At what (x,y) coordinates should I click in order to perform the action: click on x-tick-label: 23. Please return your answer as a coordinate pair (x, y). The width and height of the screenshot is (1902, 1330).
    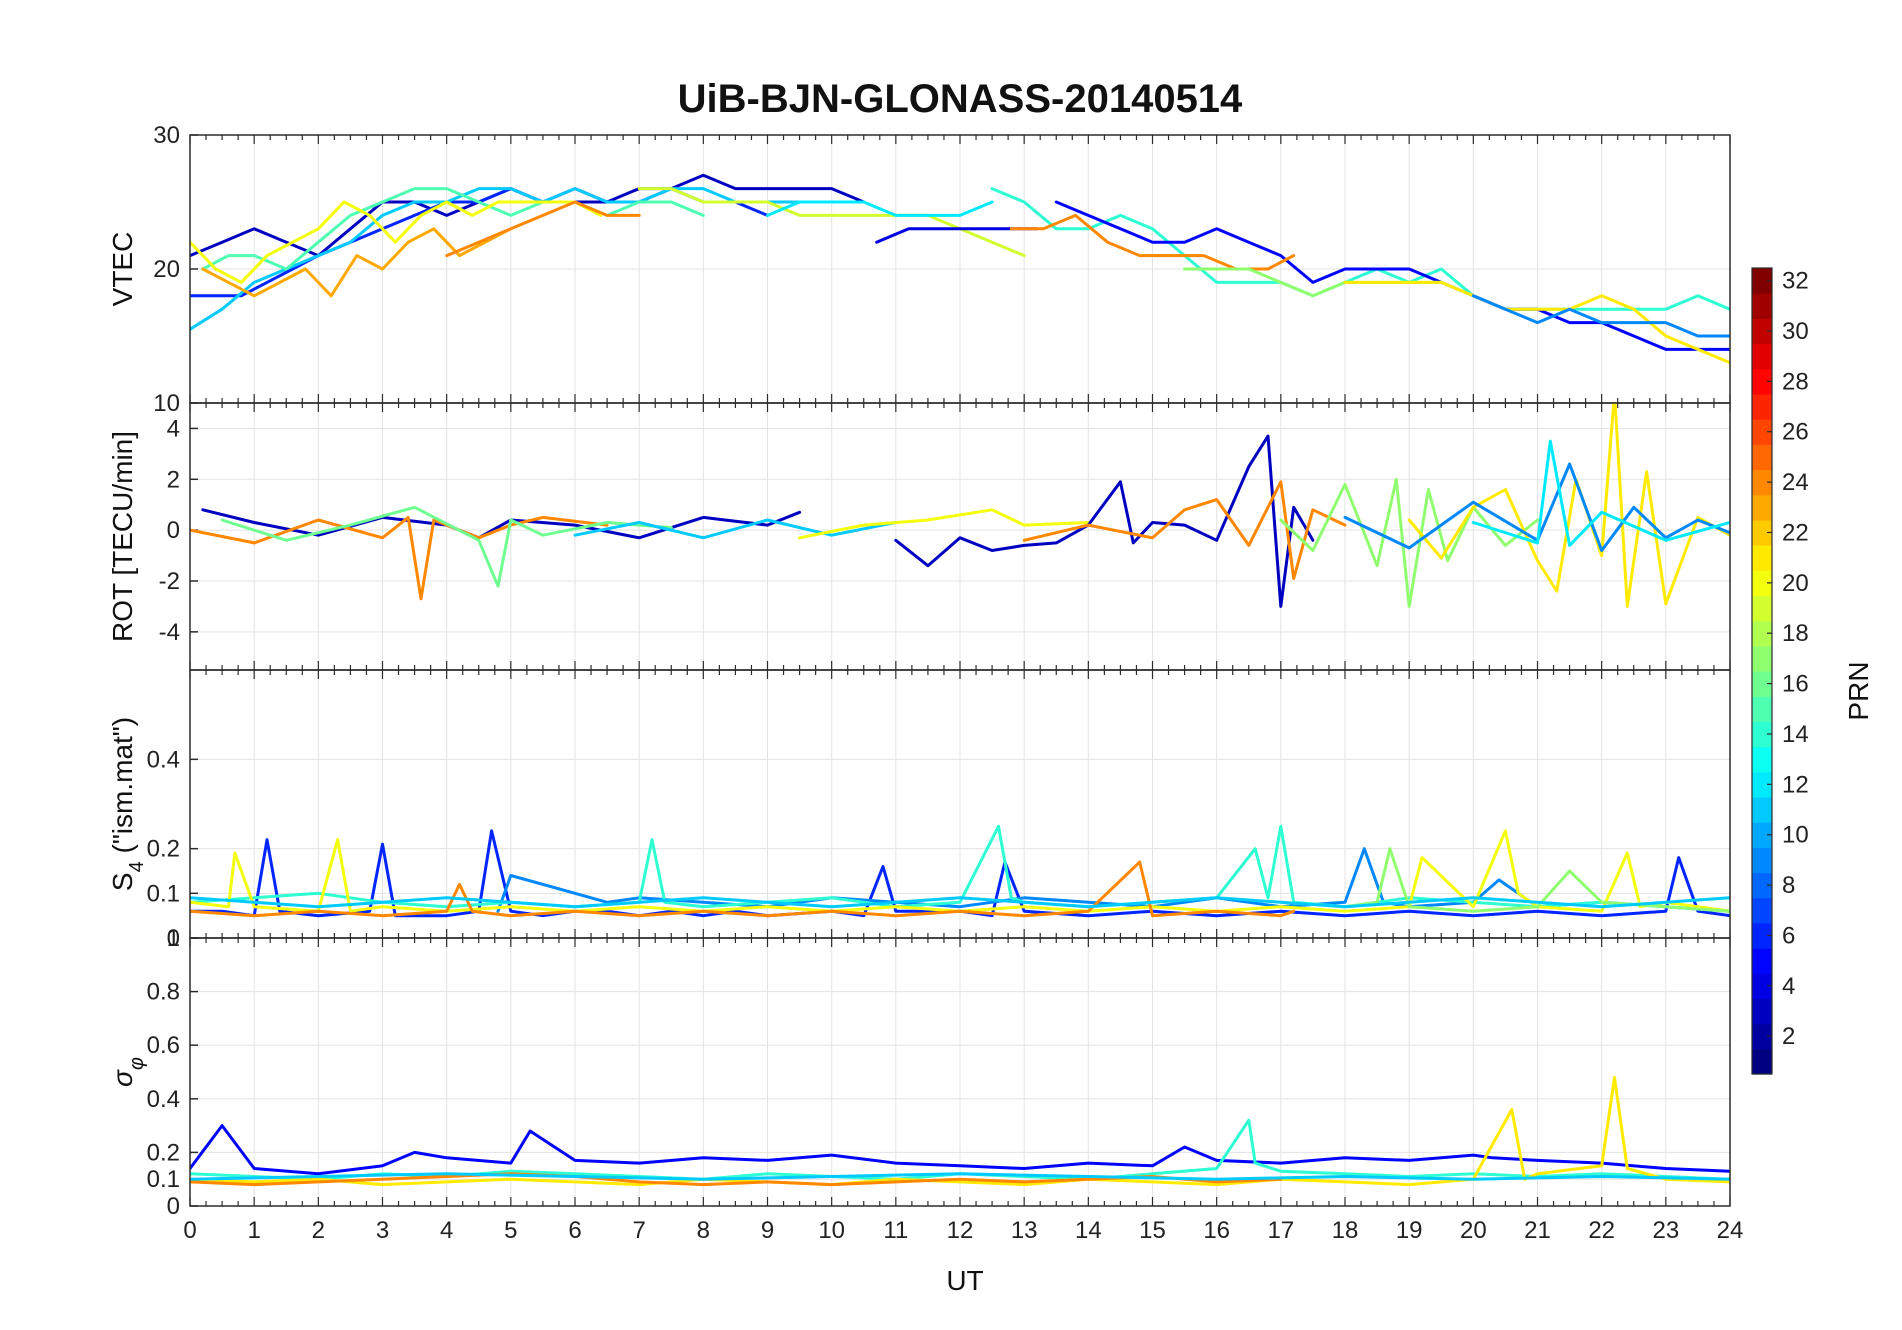
    Looking at the image, I should click on (1665, 1230).